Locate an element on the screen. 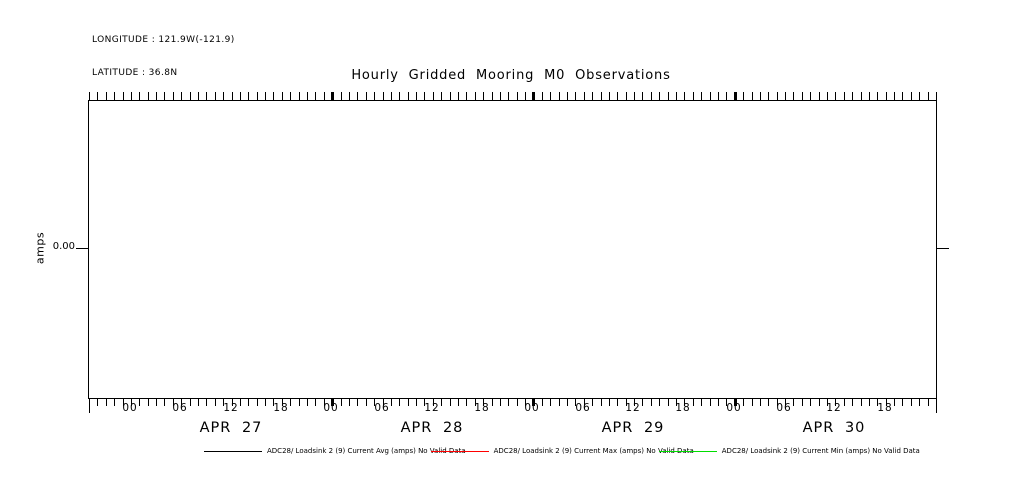  longitude-text: LONGITUDE : 121.9W(-121.9) is located at coordinates (163, 40).